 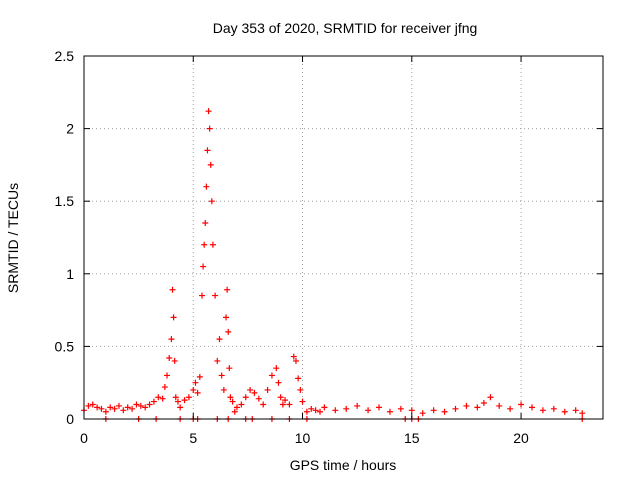 What do you see at coordinates (65, 56) in the screenshot?
I see `y-tick-label: 2.5` at bounding box center [65, 56].